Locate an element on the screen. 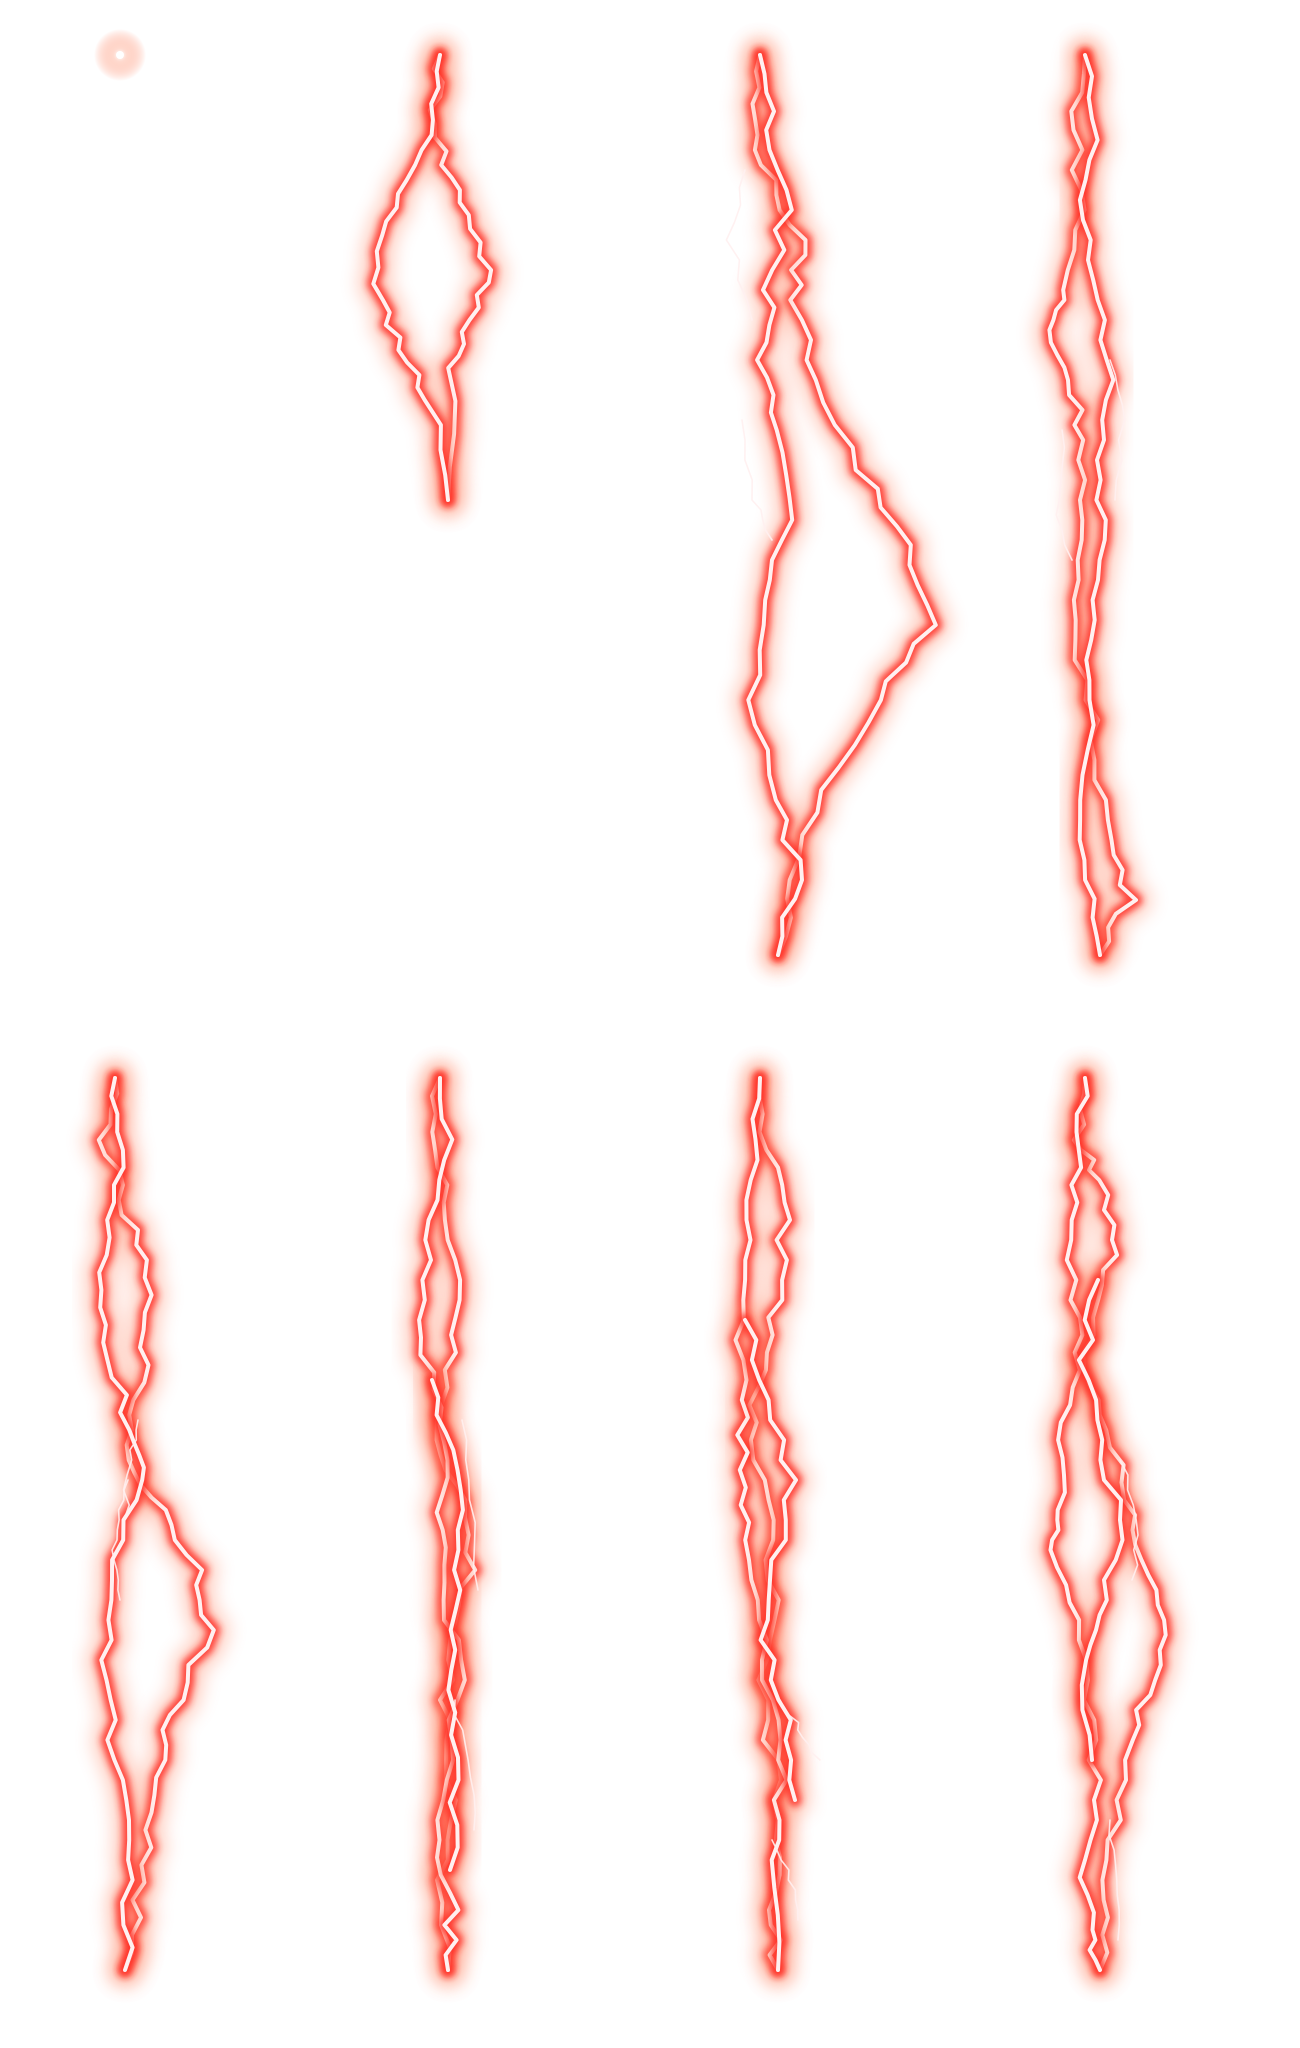 The image size is (1300, 2048). spark-core is located at coordinates (120, 55).